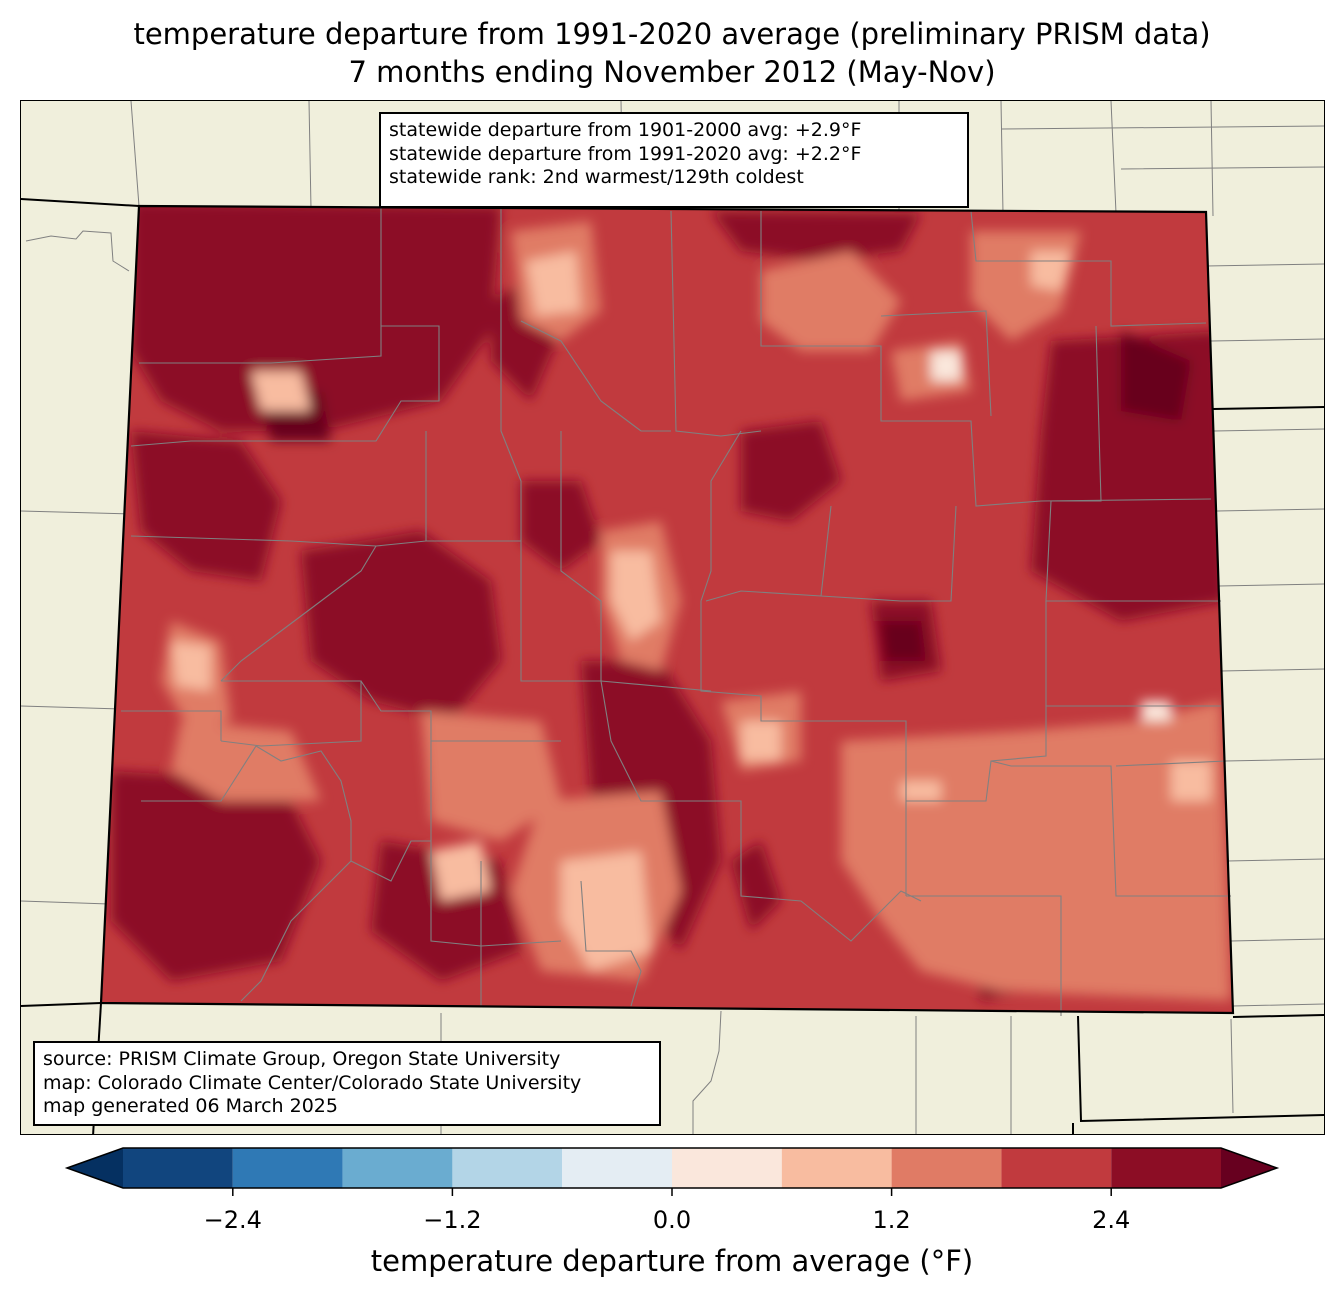 The height and width of the screenshot is (1299, 1344). Describe the element at coordinates (452, 1220) in the screenshot. I see `colorbar-tick-label: −1.2` at that location.